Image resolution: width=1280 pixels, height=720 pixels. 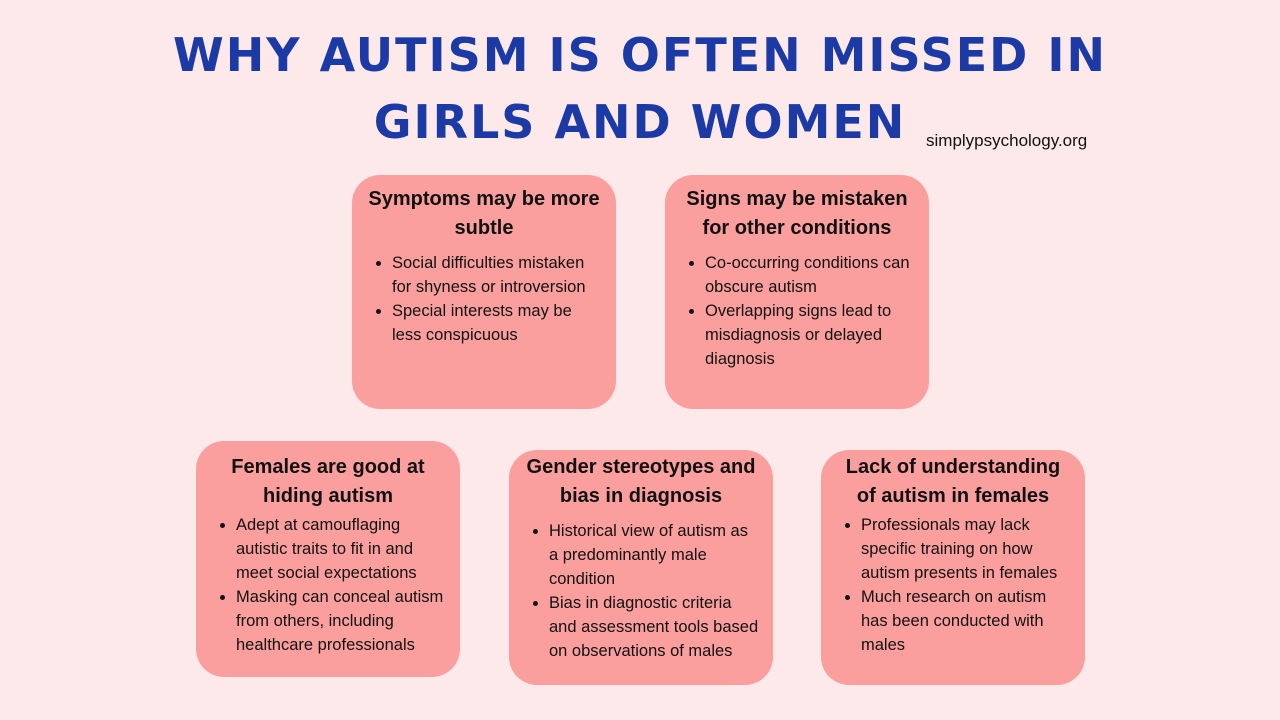 I want to click on title-line-1: Why Autism Is Often Missed In, so click(x=640, y=55).